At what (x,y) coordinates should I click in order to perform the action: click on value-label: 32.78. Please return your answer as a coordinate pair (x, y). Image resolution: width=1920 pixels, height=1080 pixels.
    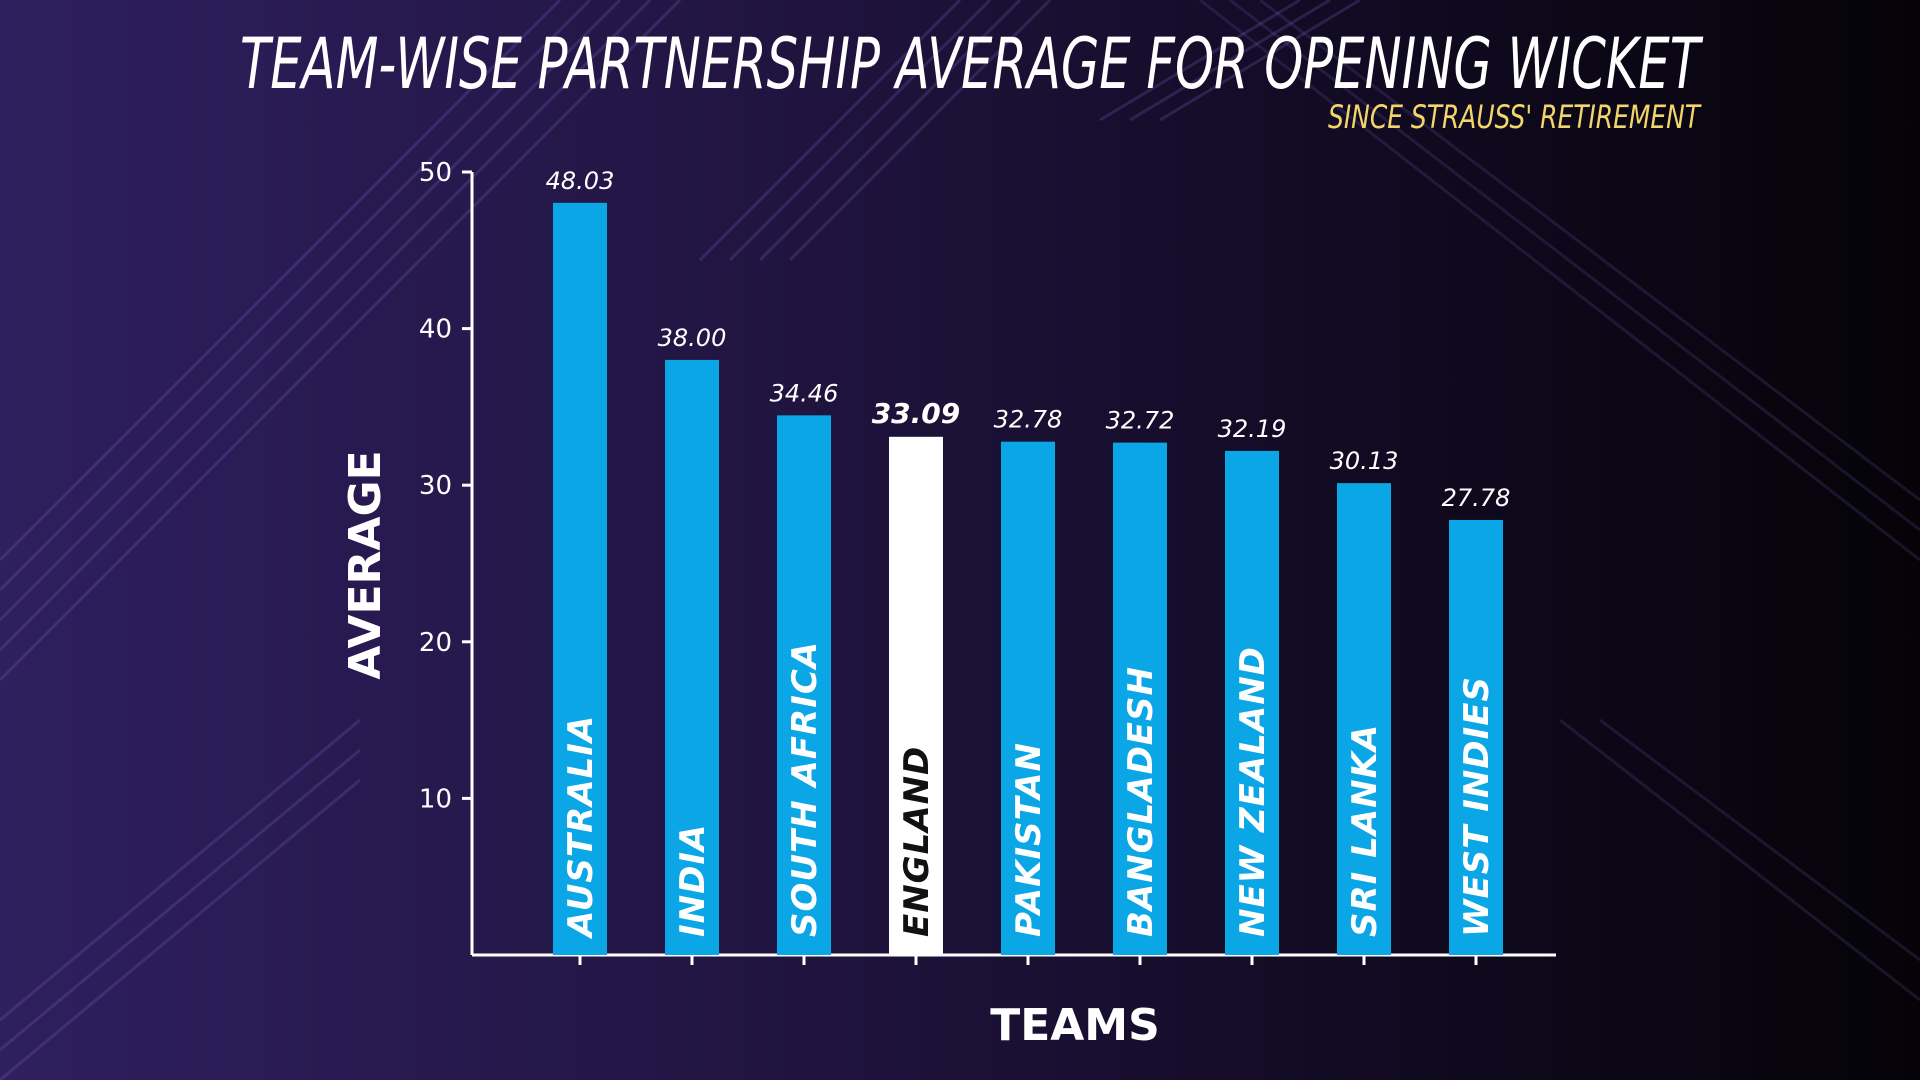
    Looking at the image, I should click on (1028, 420).